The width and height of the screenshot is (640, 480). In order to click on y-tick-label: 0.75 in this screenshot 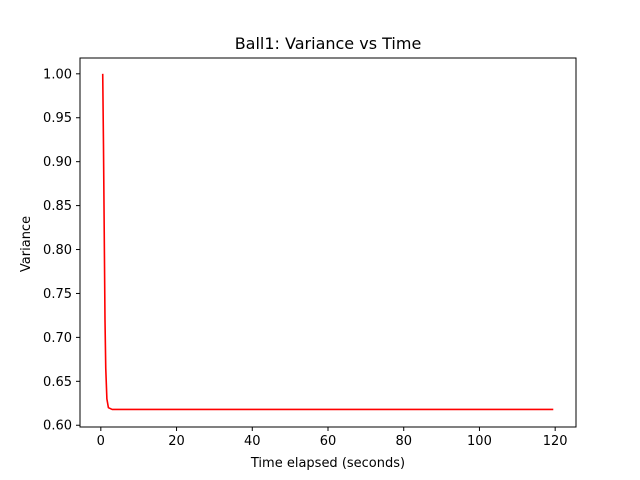, I will do `click(57, 294)`.